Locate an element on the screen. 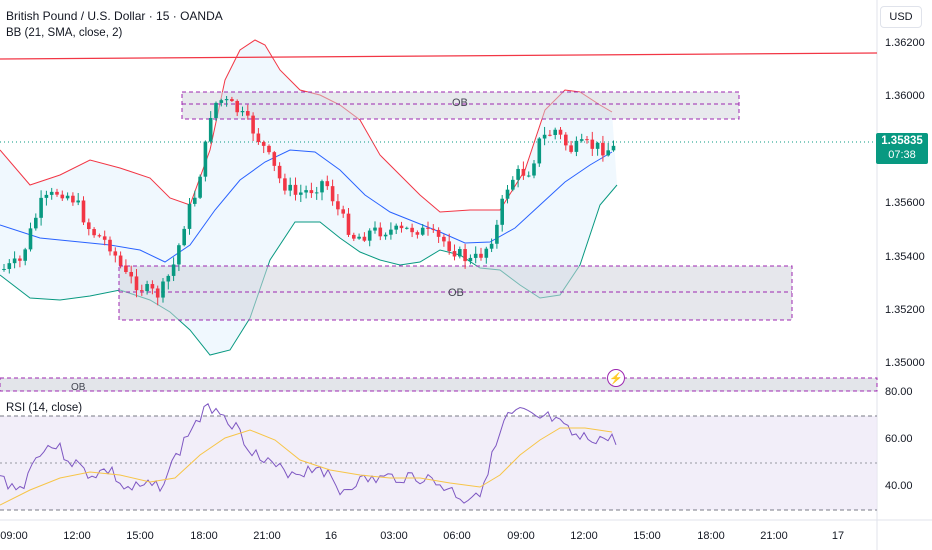 The height and width of the screenshot is (550, 932). ob-middle-label: OB is located at coordinates (456, 293).